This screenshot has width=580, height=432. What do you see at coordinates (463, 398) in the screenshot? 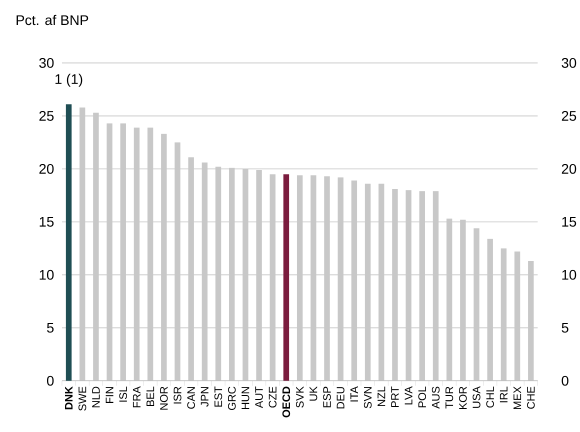
I see `x-tick-label: KOR` at bounding box center [463, 398].